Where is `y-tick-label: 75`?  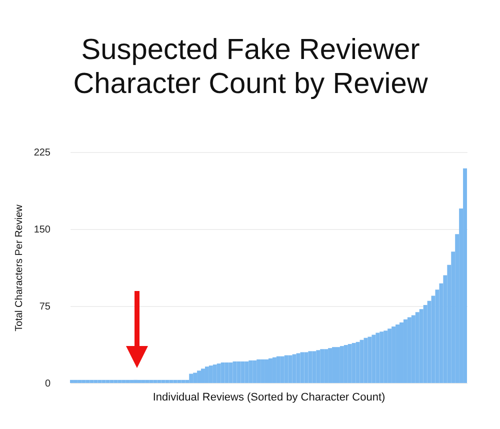
y-tick-label: 75 is located at coordinates (45, 307).